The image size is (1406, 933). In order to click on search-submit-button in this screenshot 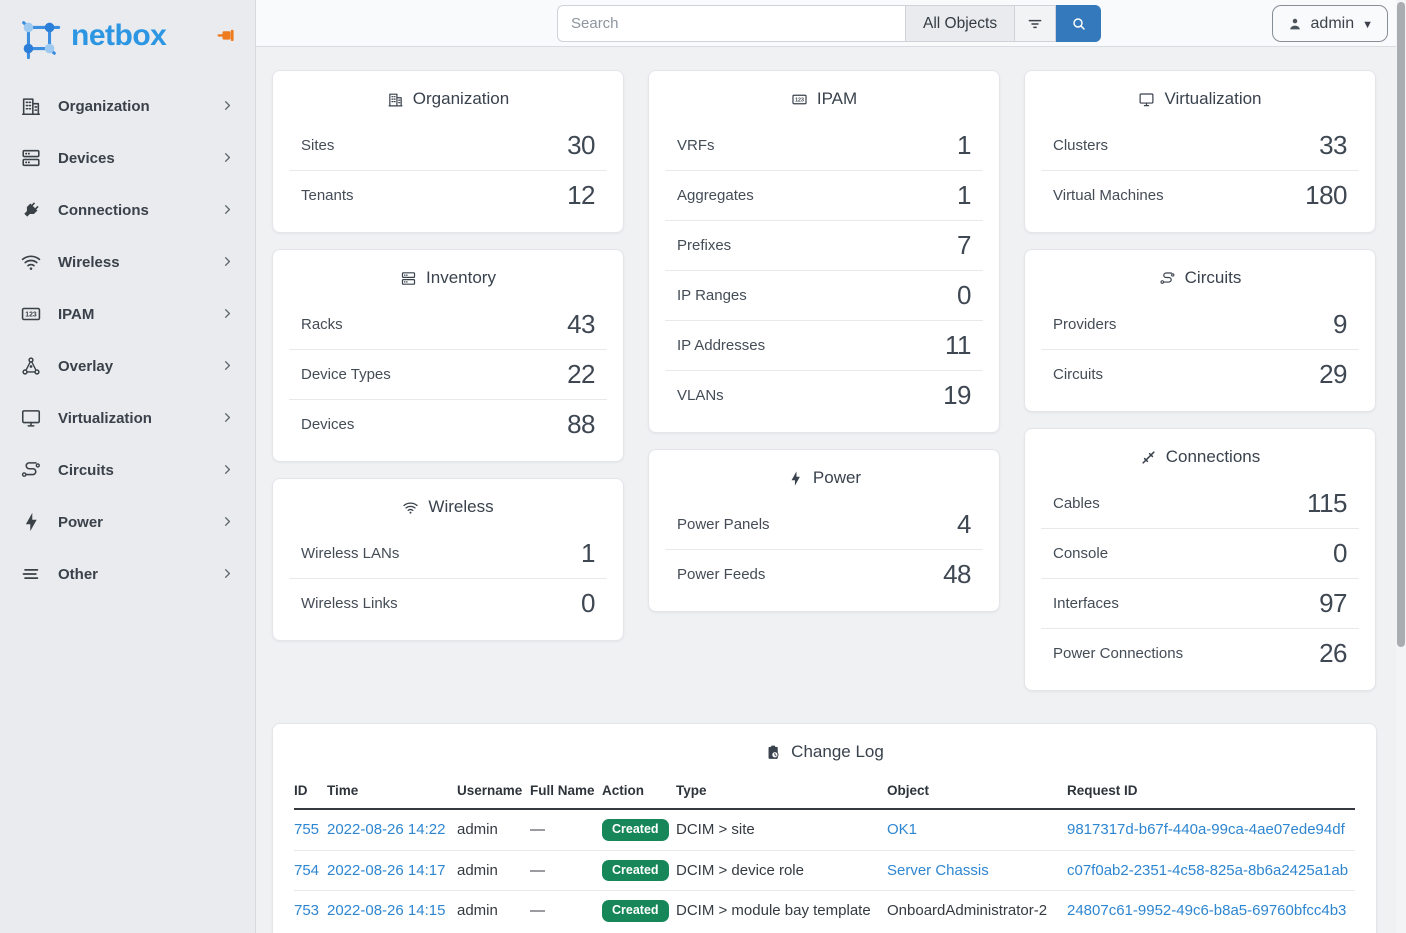, I will do `click(1079, 23)`.